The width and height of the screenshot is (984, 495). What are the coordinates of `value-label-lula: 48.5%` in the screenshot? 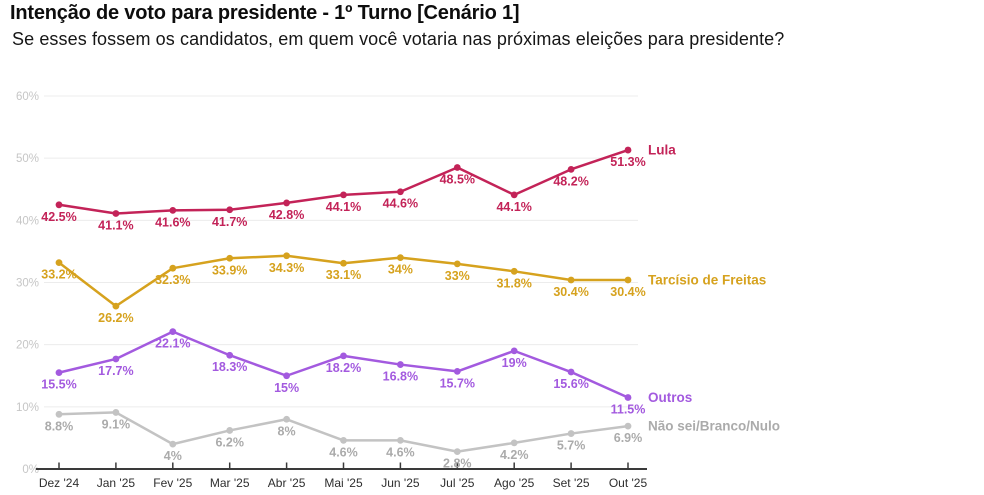 It's located at (457, 179).